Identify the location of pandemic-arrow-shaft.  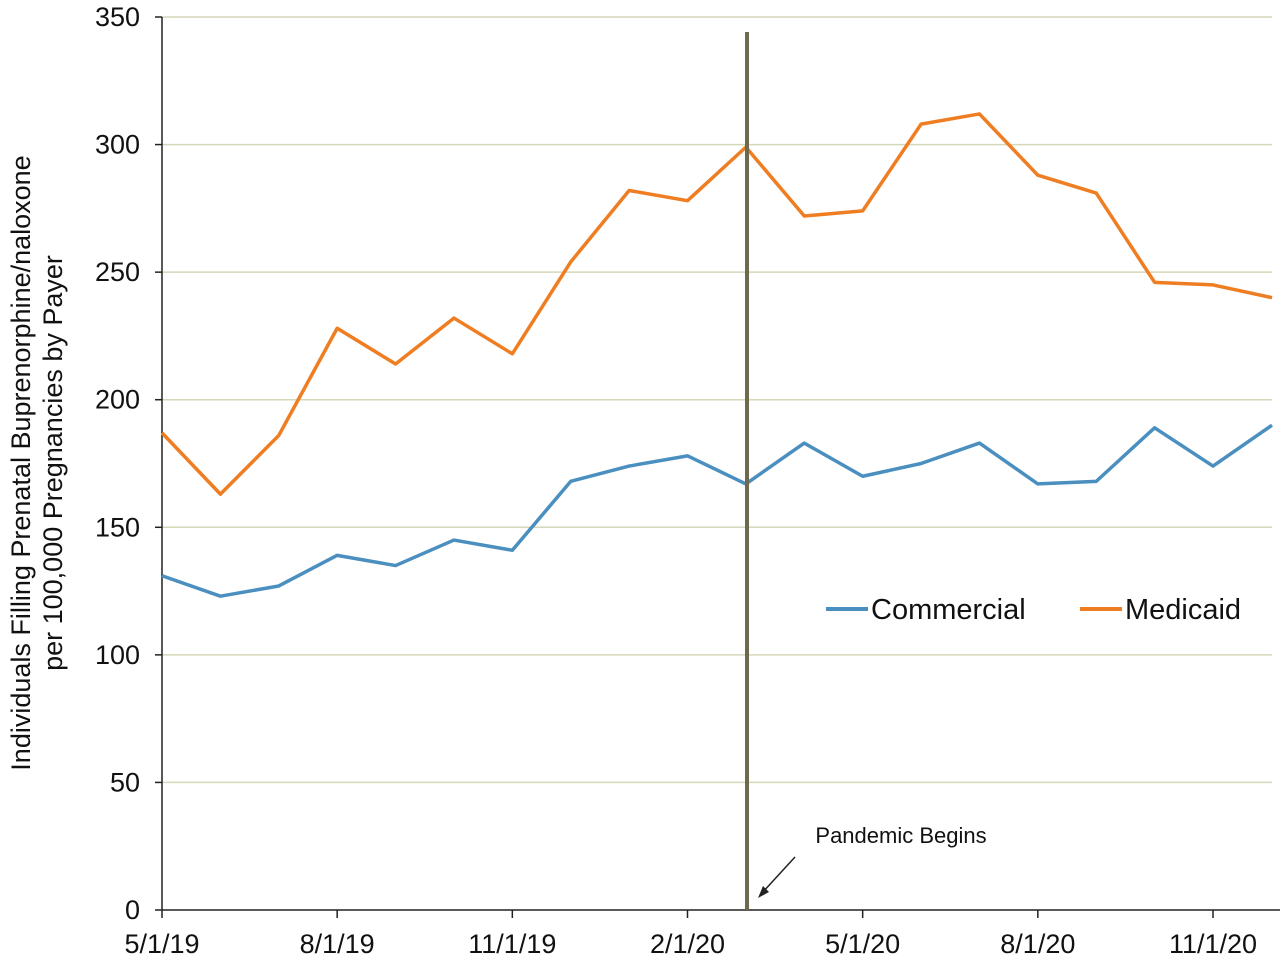
(778, 875).